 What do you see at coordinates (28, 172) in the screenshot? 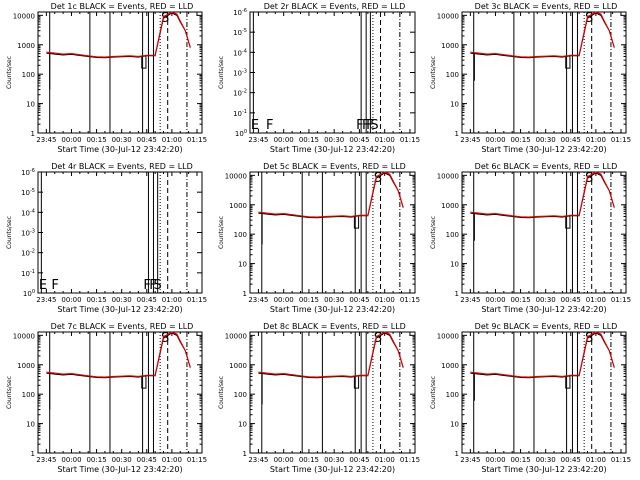
I see `y-tick-label: 10⁻⁶` at bounding box center [28, 172].